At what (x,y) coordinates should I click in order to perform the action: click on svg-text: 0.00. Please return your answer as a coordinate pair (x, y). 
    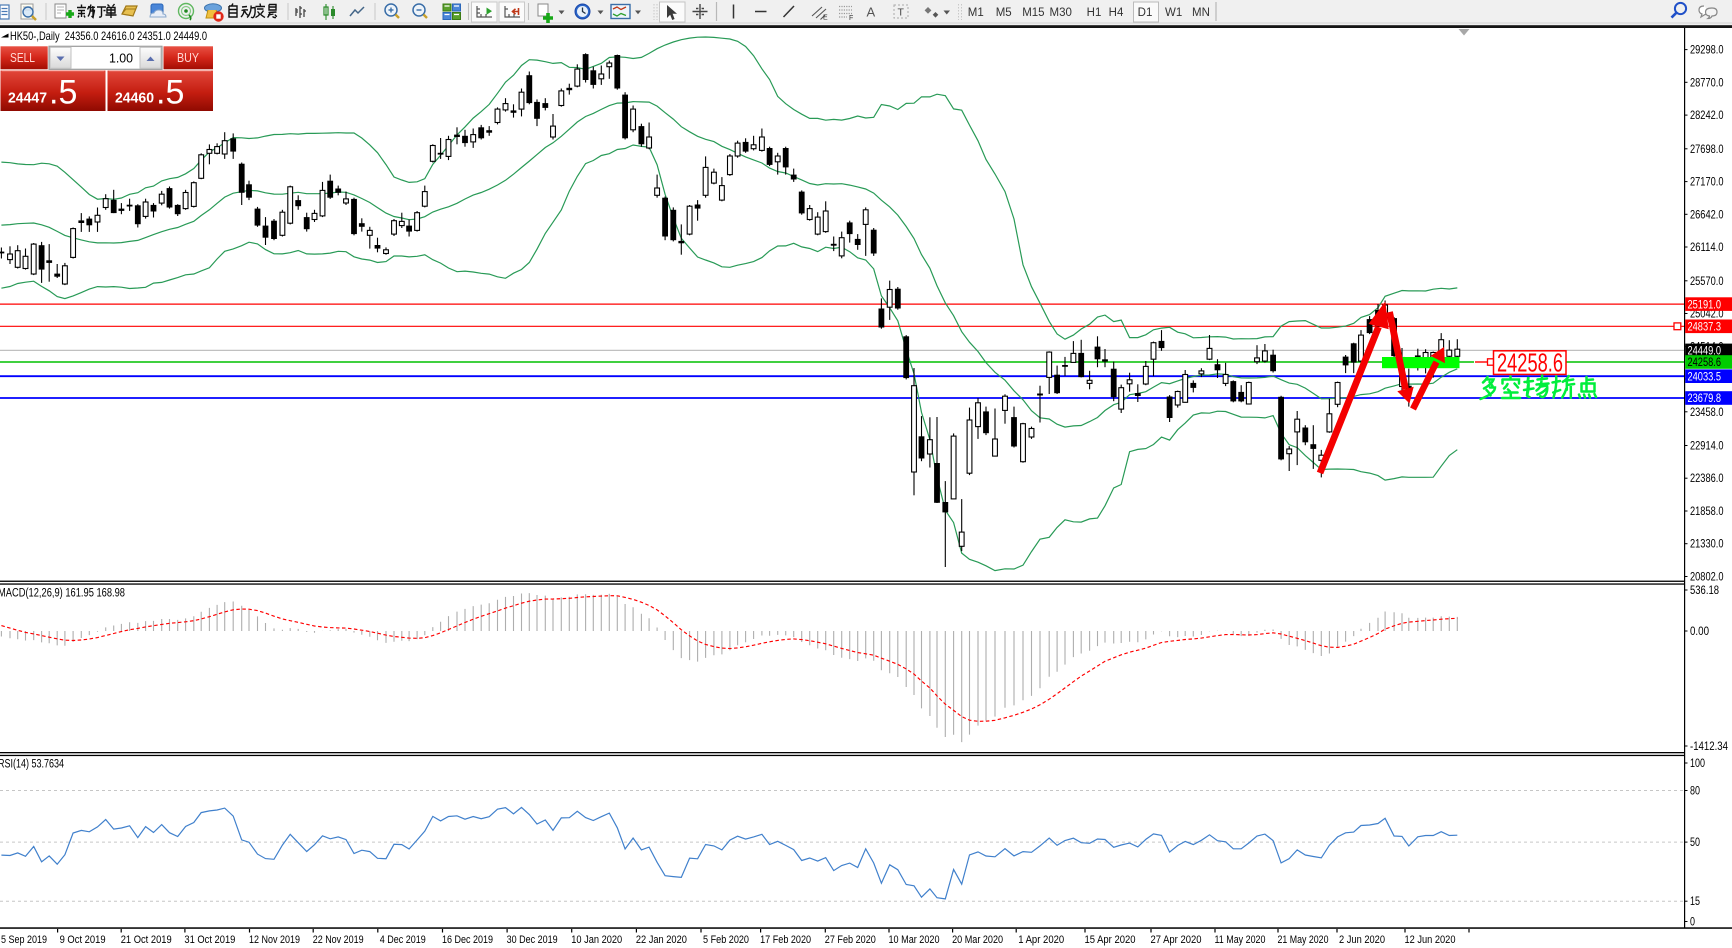
    Looking at the image, I should click on (1699, 632).